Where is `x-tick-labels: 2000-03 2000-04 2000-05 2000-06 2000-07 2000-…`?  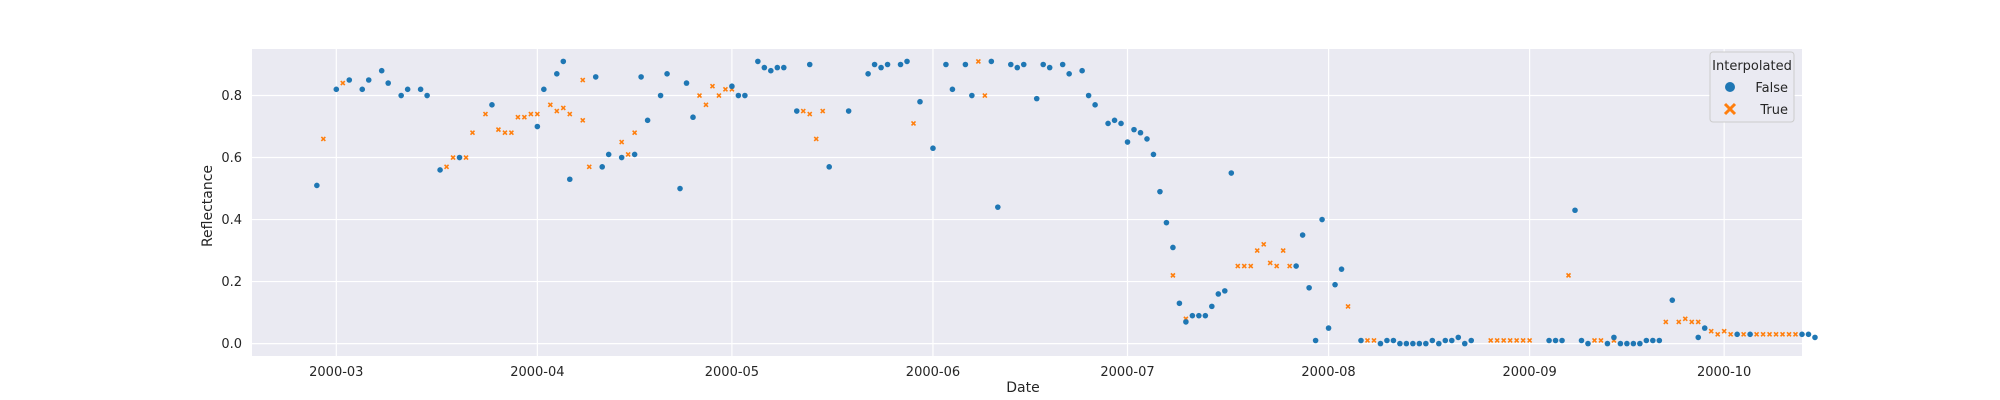 x-tick-labels: 2000-03 2000-04 2000-05 2000-06 2000-07 2000-… is located at coordinates (1030, 372).